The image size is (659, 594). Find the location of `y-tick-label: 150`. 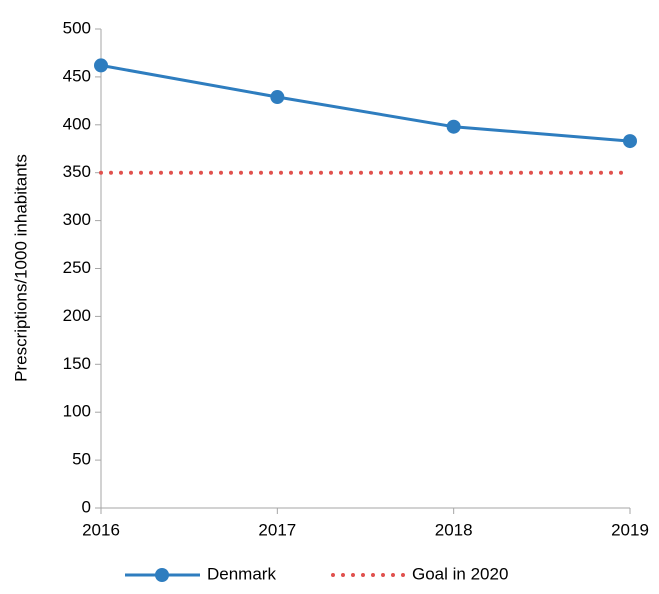

y-tick-label: 150 is located at coordinates (77, 363).